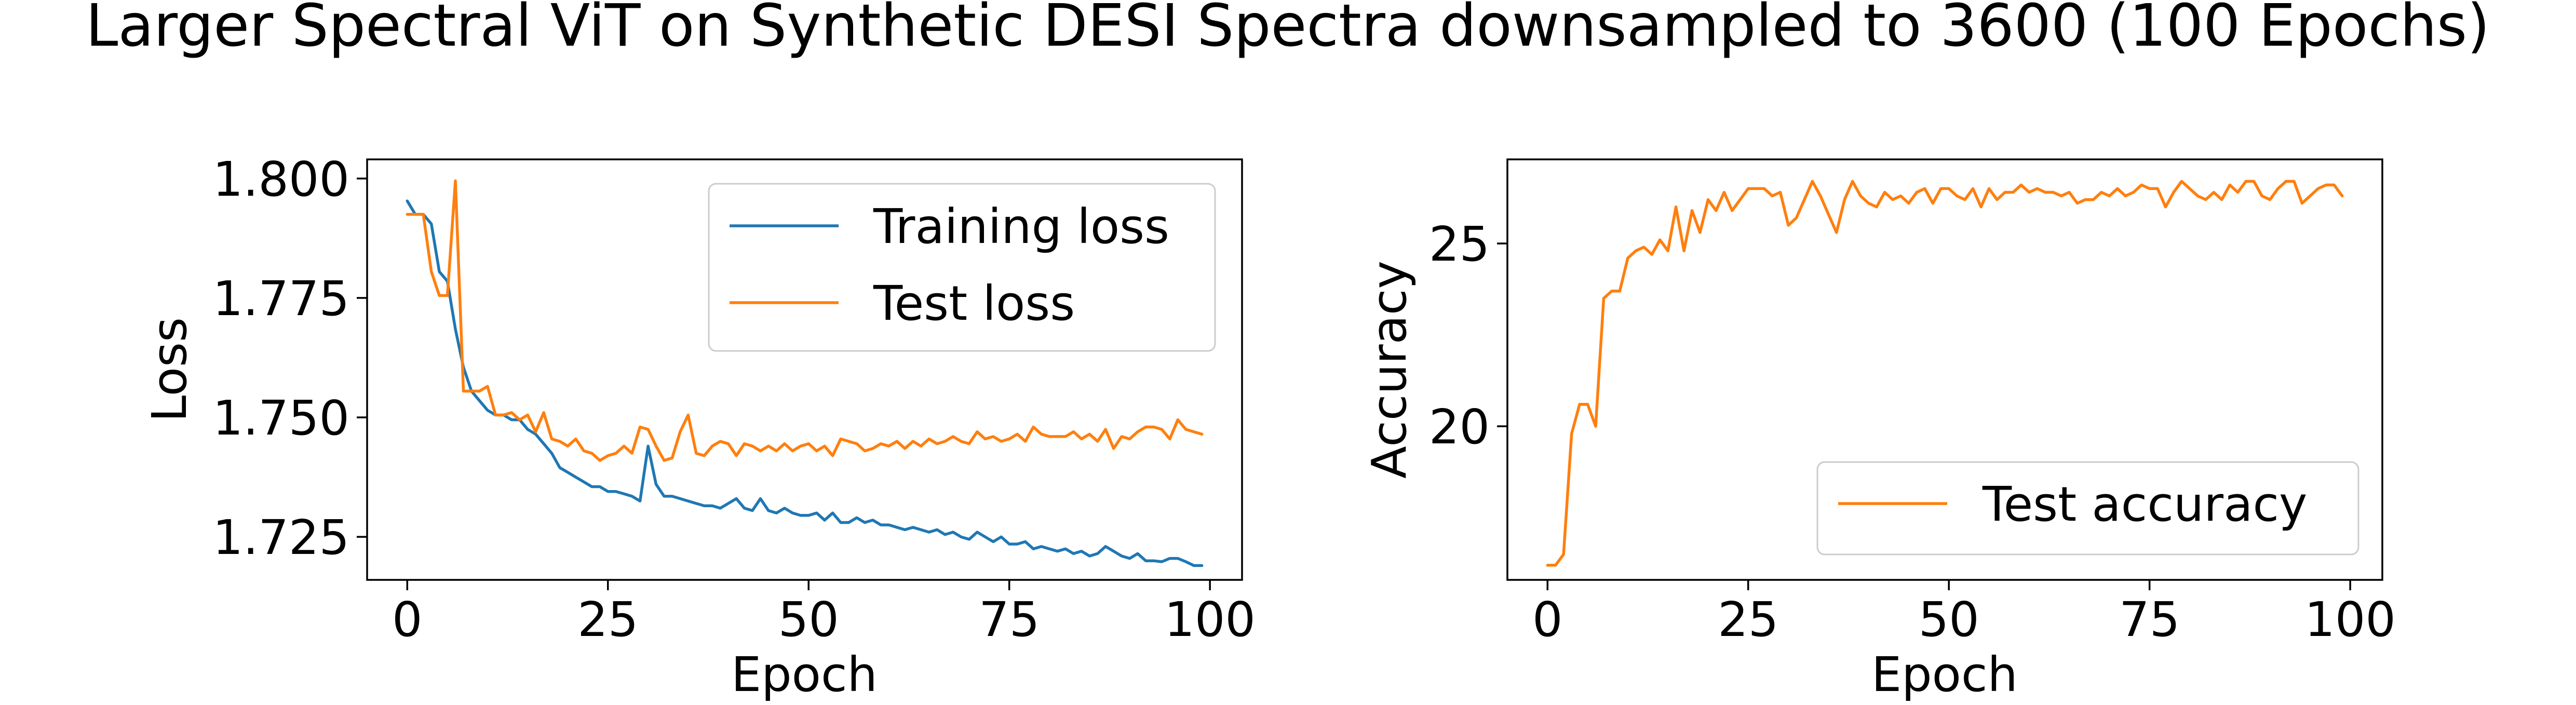 This screenshot has width=2576, height=705. Describe the element at coordinates (1389, 370) in the screenshot. I see `accuracy-y-axis-label: Accuracy` at that location.